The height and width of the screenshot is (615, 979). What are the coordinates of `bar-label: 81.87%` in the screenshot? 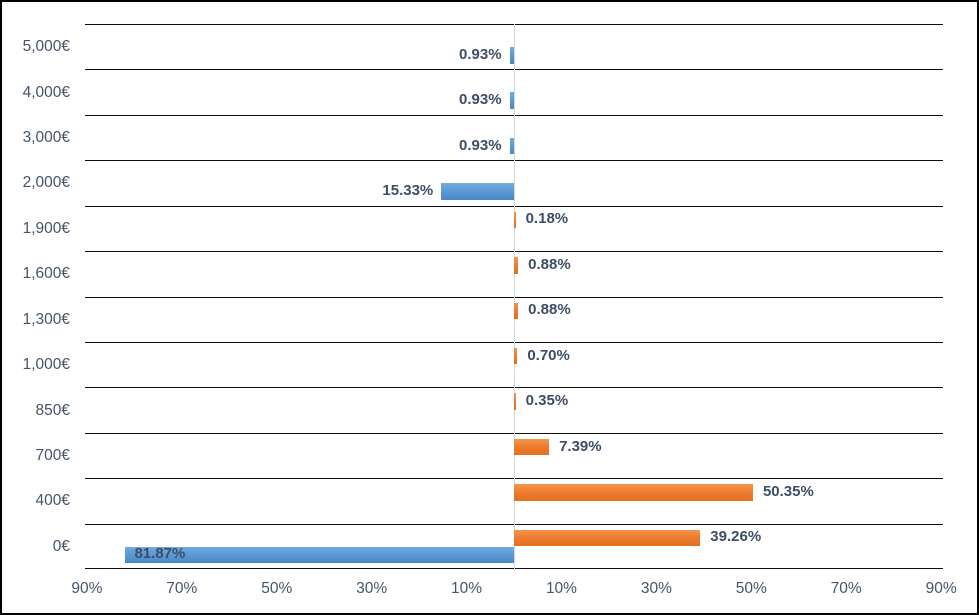 It's located at (160, 554).